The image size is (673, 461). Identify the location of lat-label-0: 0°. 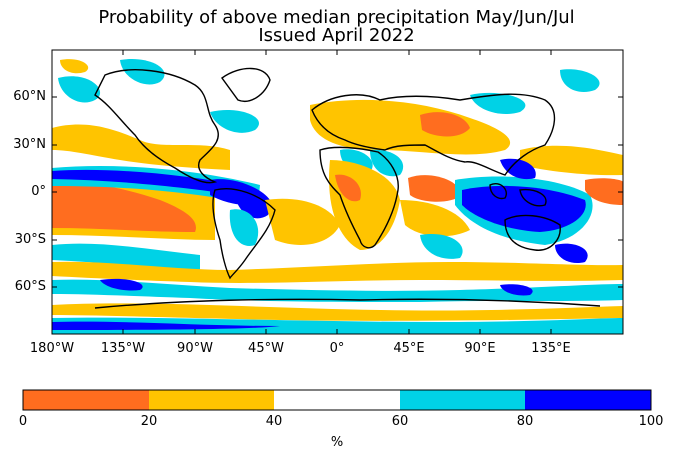
(38, 191).